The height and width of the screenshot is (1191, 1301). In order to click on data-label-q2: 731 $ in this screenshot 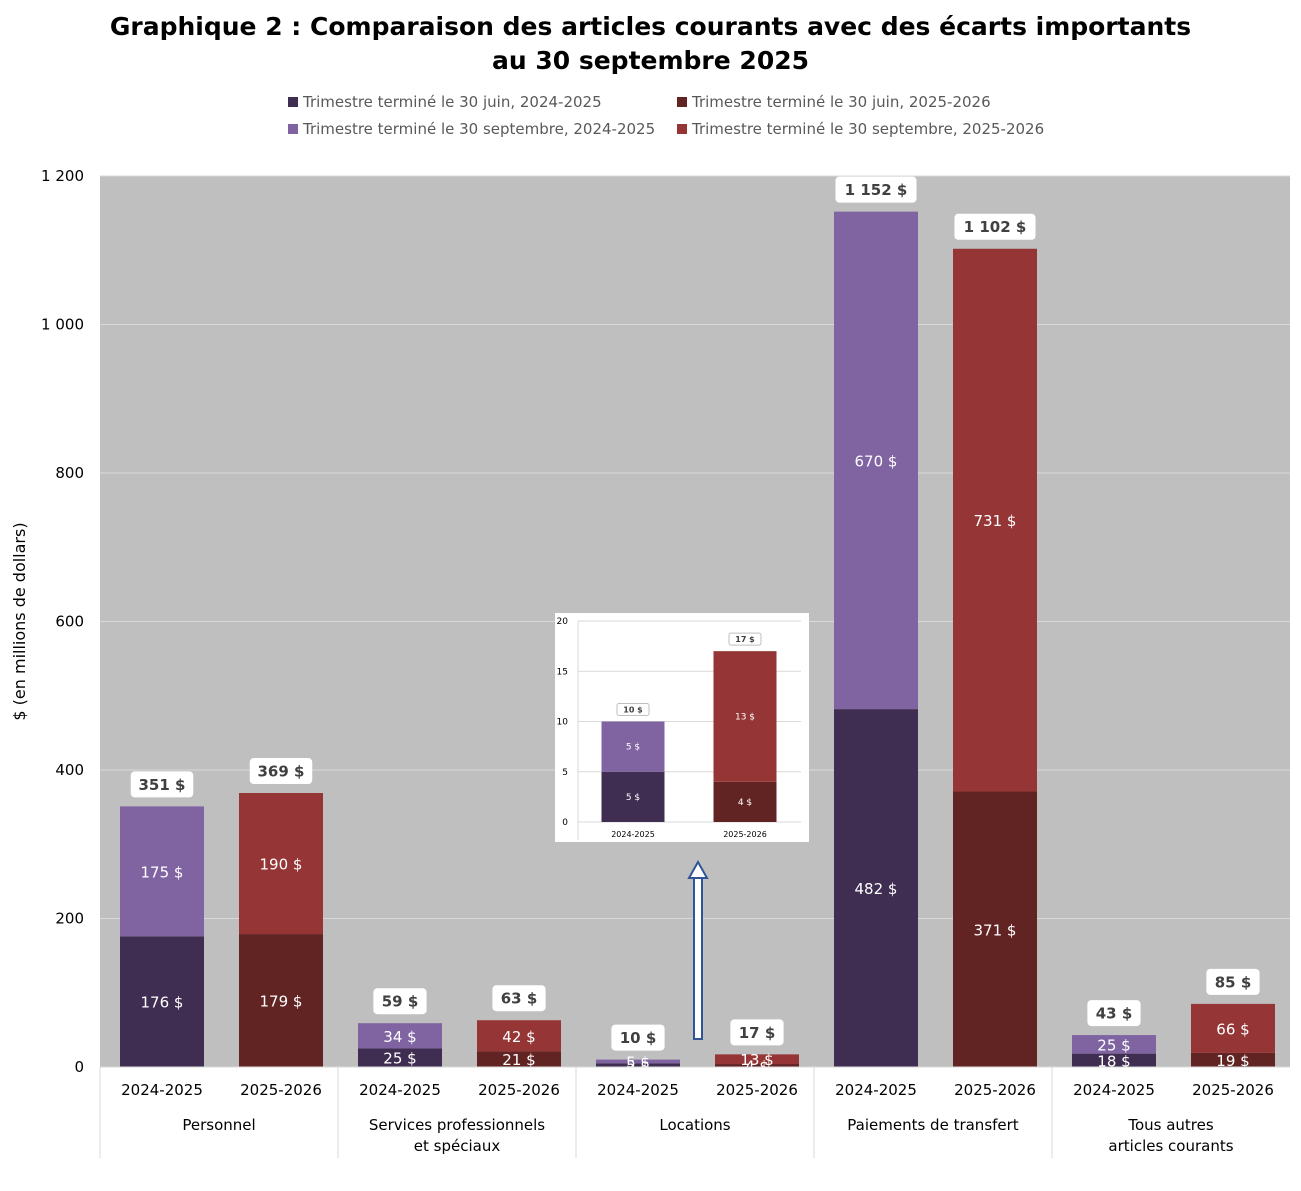, I will do `click(995, 521)`.